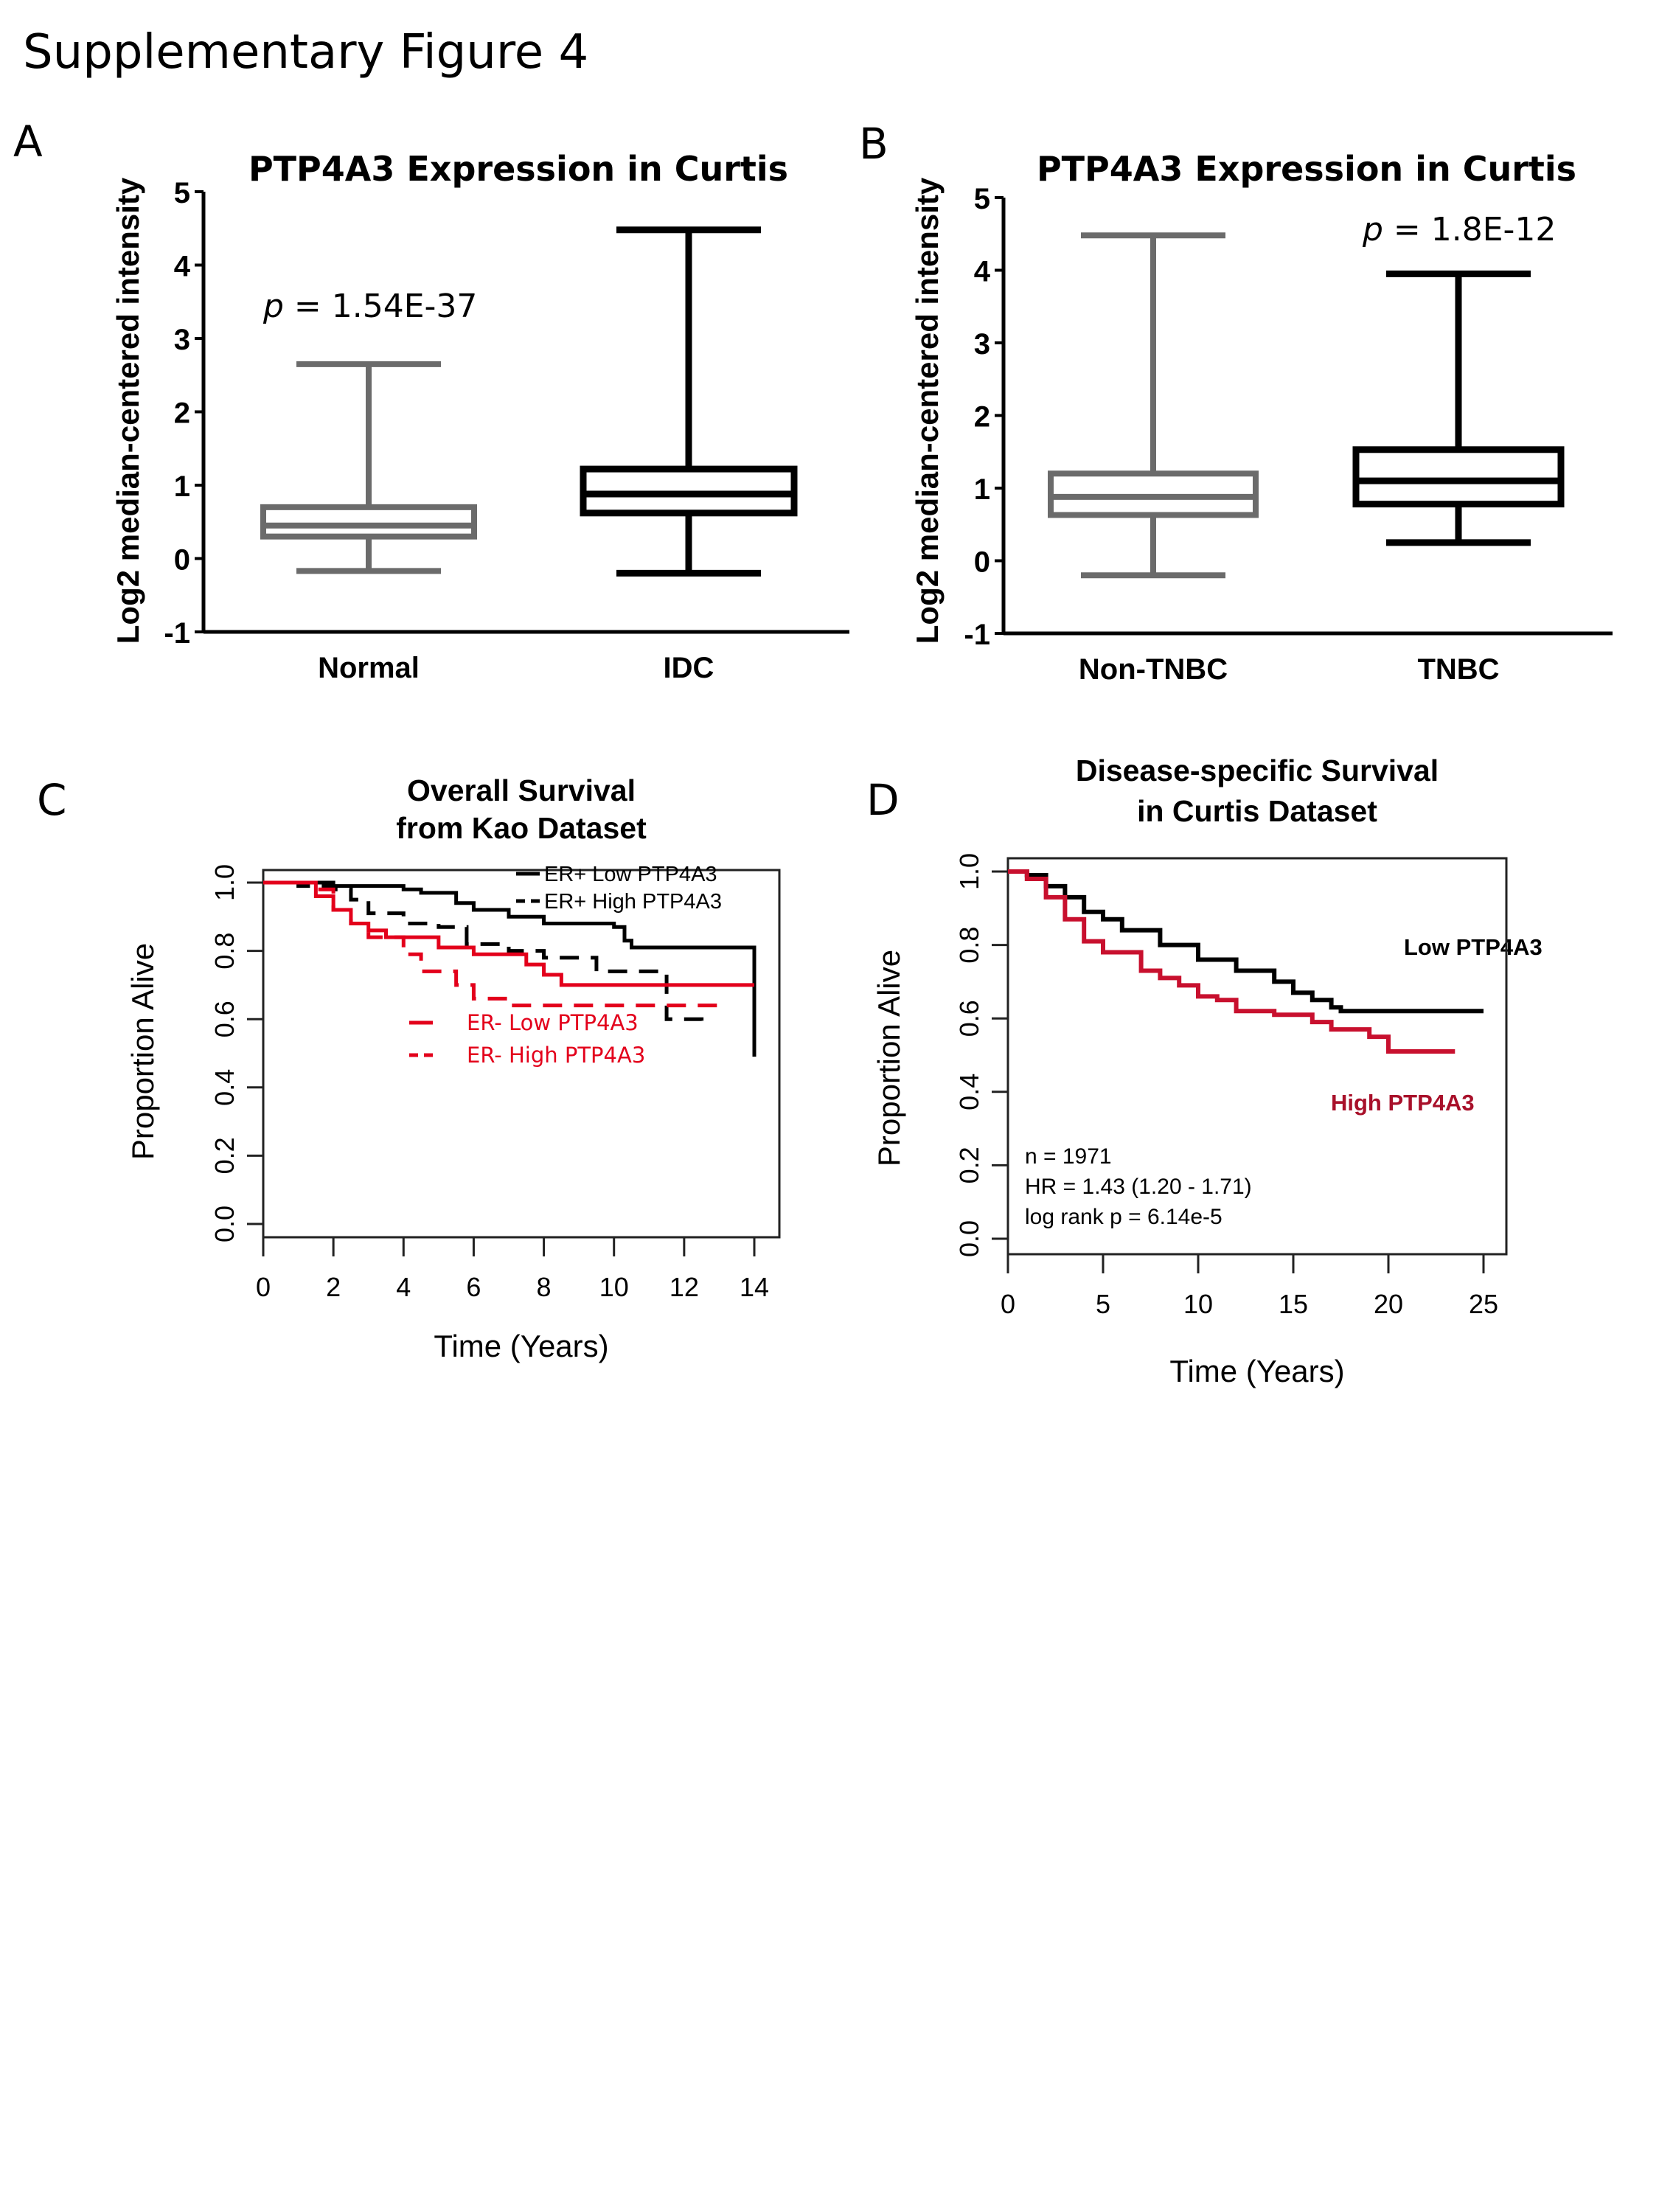 This screenshot has width=1659, height=2212. What do you see at coordinates (521, 828) in the screenshot?
I see `chart-title-line-2: from Kao Dataset` at bounding box center [521, 828].